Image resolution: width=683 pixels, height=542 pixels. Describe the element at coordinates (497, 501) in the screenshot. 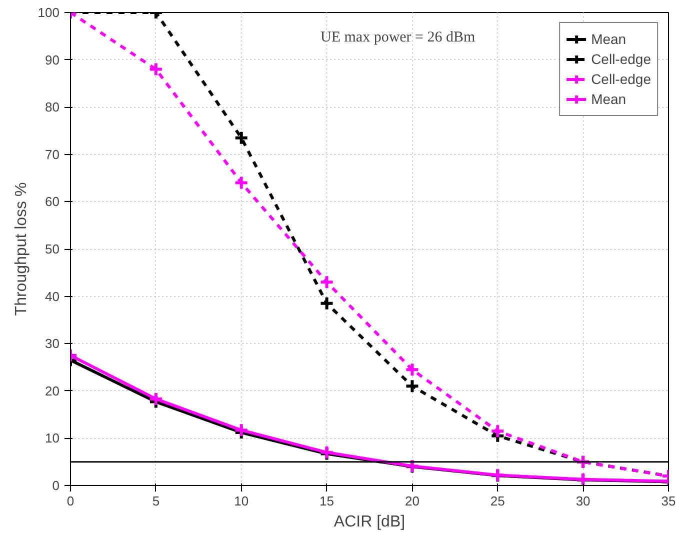

I see `x-tick-label: 25` at that location.